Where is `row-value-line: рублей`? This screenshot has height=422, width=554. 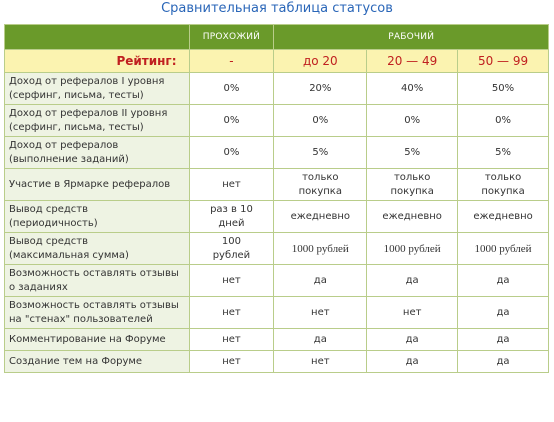
row-value-line: рублей is located at coordinates (231, 255).